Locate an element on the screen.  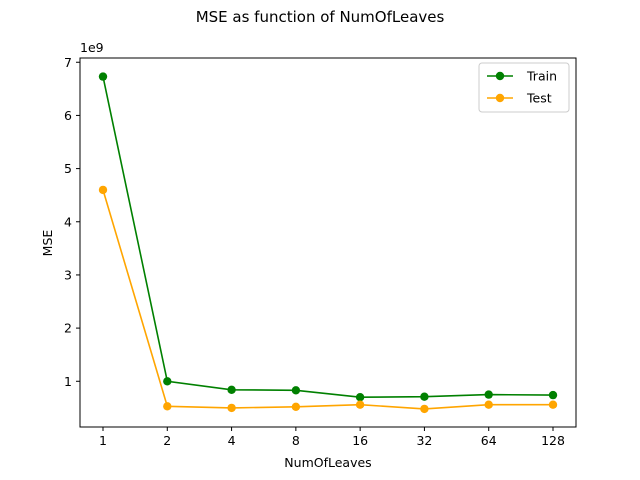
chart-title: MSE as function of NumOfLeaves is located at coordinates (320, 17).